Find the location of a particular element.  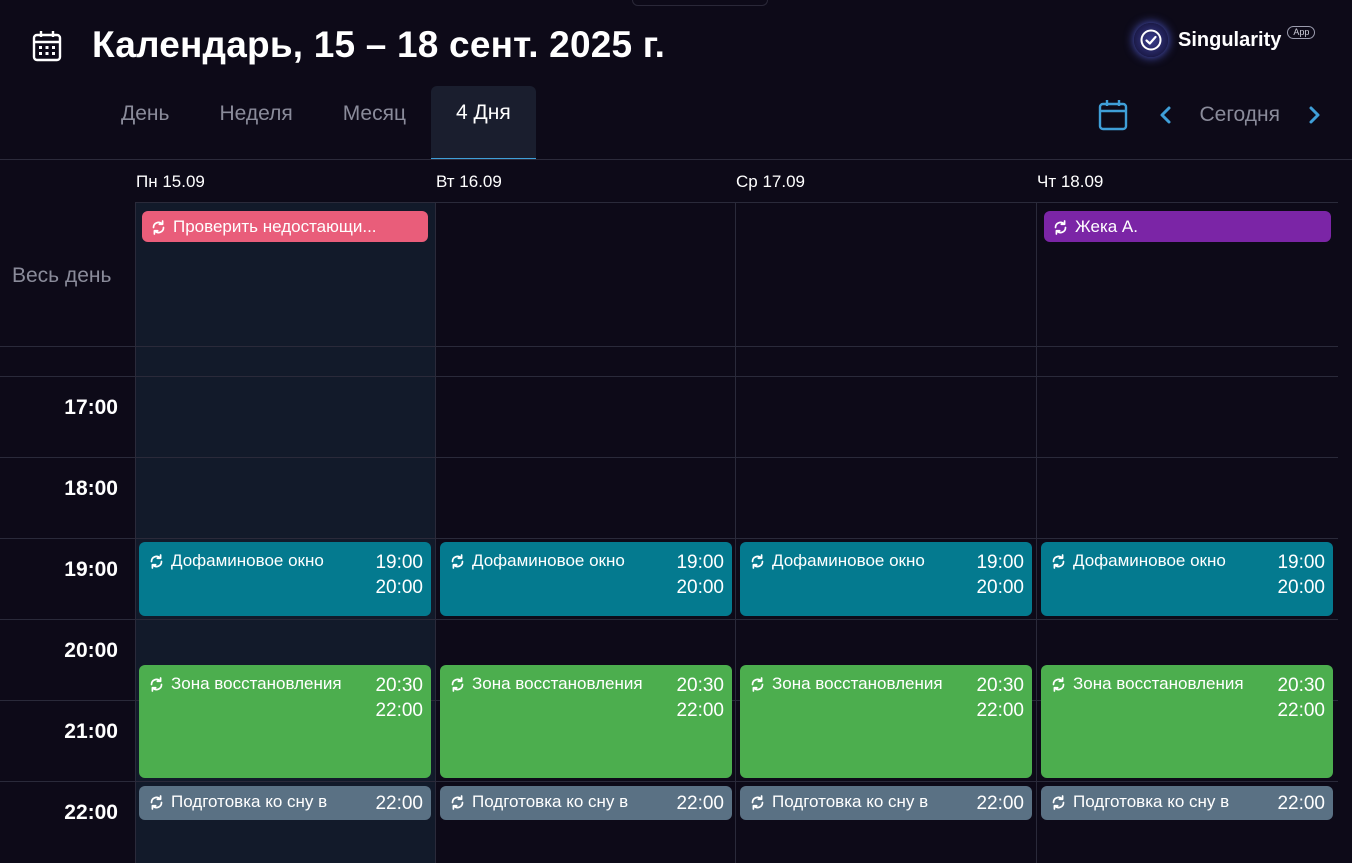

tab-day: День is located at coordinates (145, 113).